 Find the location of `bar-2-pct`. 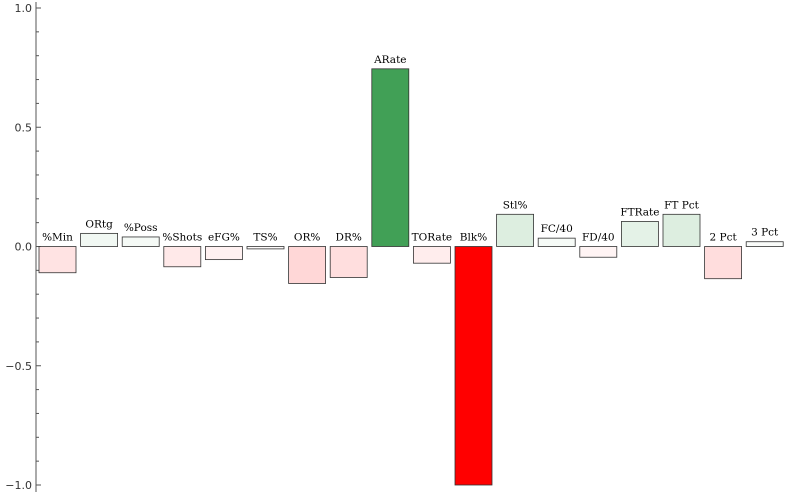

bar-2-pct is located at coordinates (723, 263).